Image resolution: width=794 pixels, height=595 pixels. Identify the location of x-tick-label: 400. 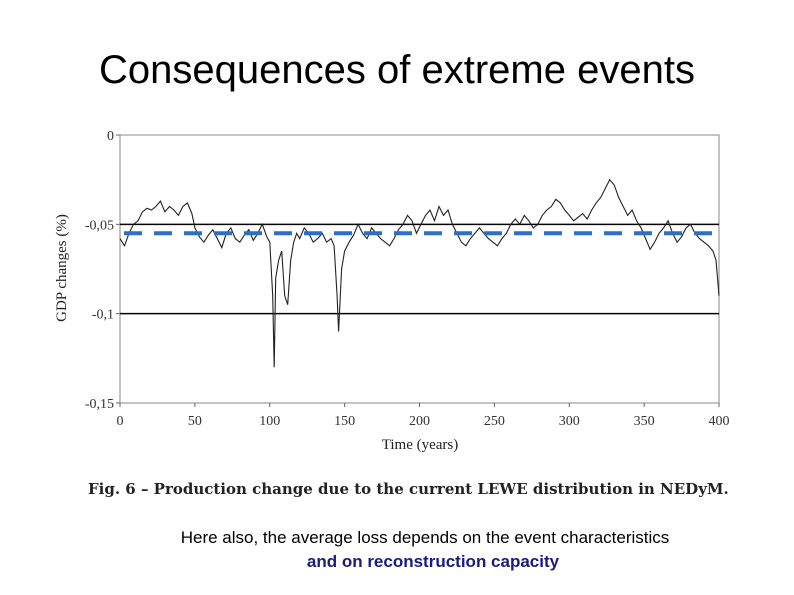
(719, 421).